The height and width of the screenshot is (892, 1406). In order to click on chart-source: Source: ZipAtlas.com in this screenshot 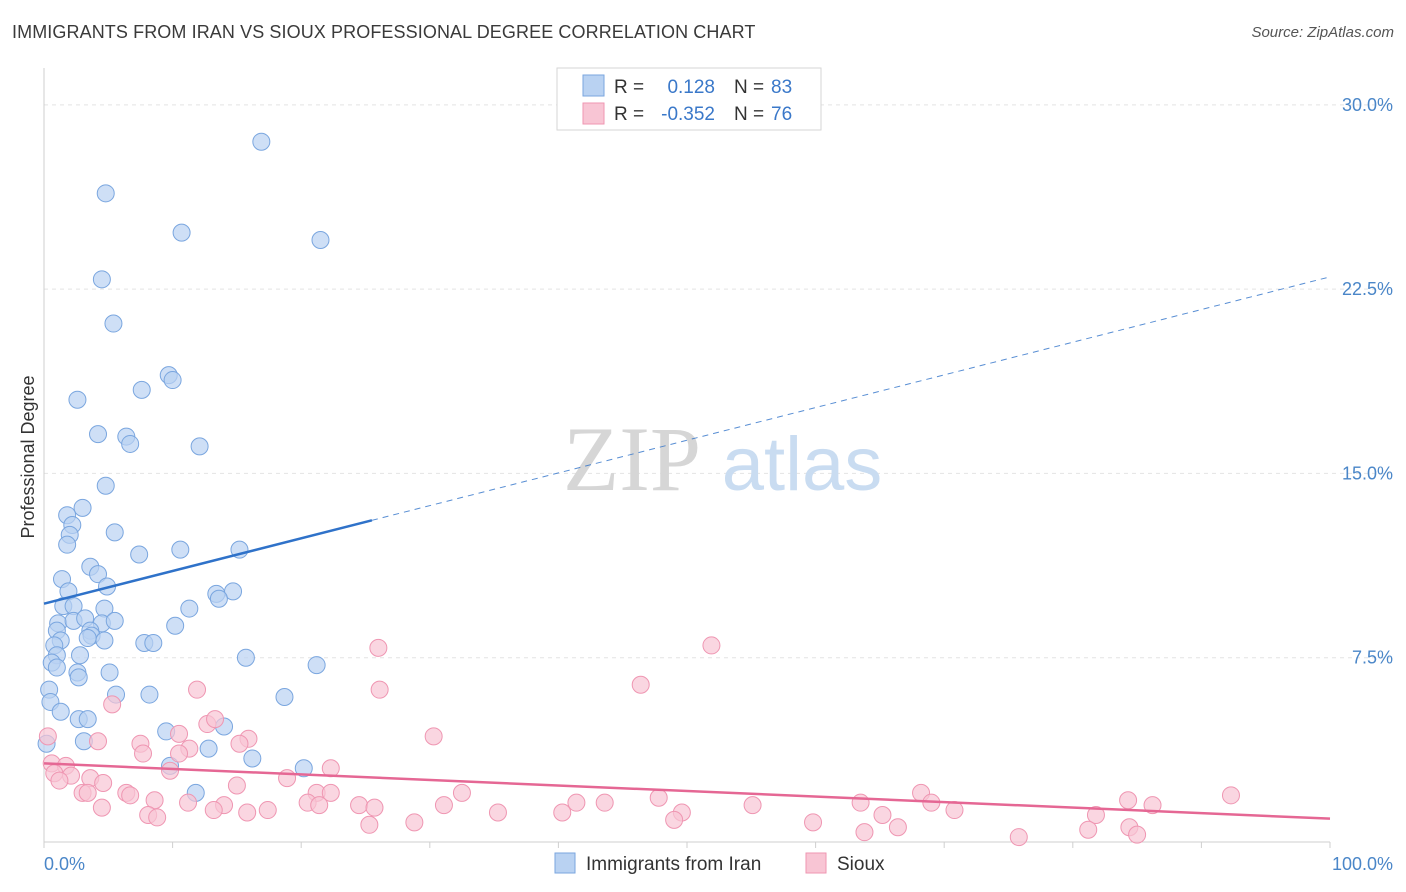, I will do `click(1322, 32)`.